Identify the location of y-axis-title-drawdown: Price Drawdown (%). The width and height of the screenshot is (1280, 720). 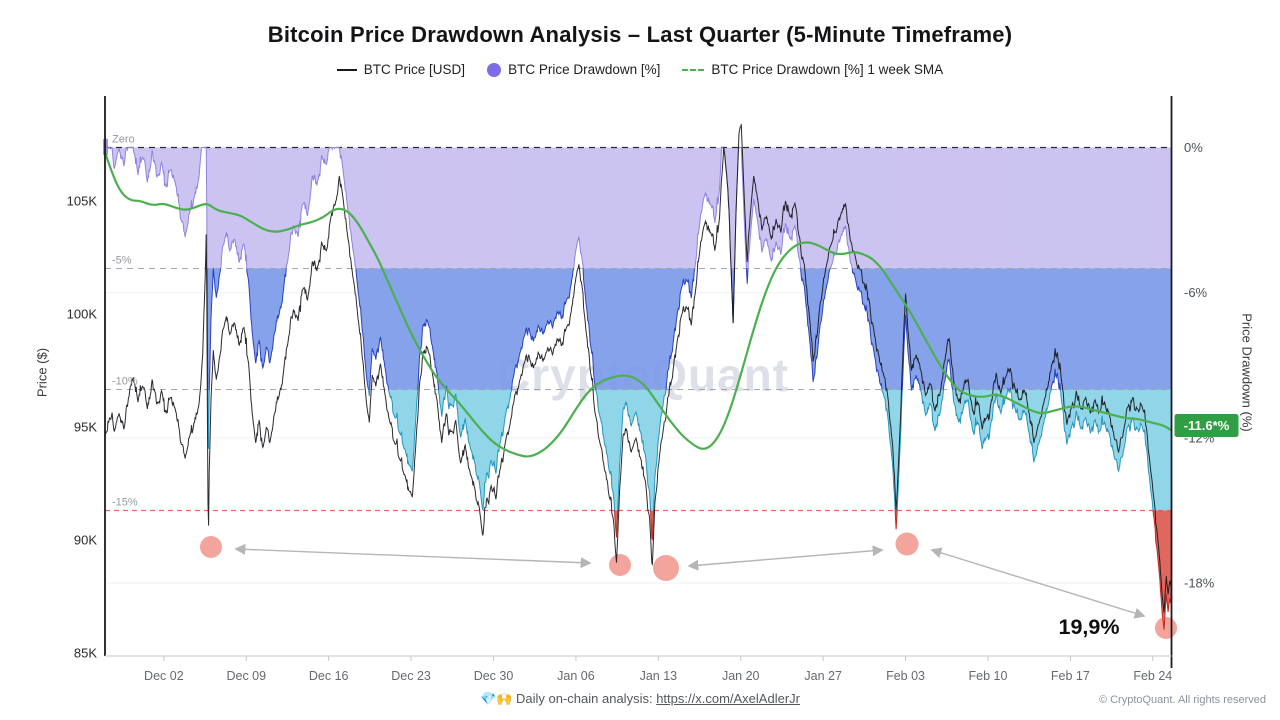
(1247, 372).